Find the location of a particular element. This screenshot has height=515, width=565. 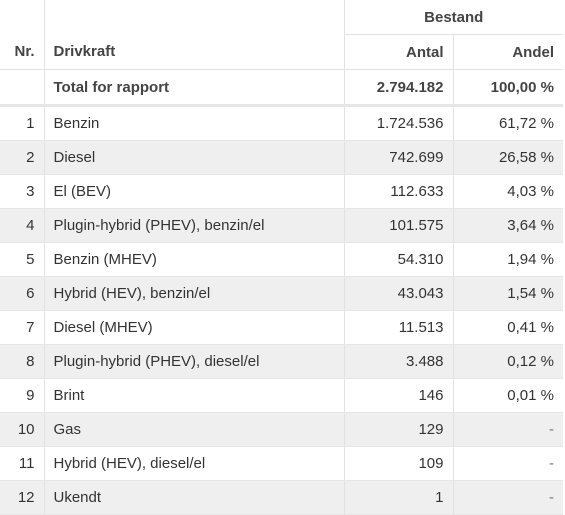

table-row: 7 Diesel (MHEV) 11.513 0,41 % is located at coordinates (281, 327).